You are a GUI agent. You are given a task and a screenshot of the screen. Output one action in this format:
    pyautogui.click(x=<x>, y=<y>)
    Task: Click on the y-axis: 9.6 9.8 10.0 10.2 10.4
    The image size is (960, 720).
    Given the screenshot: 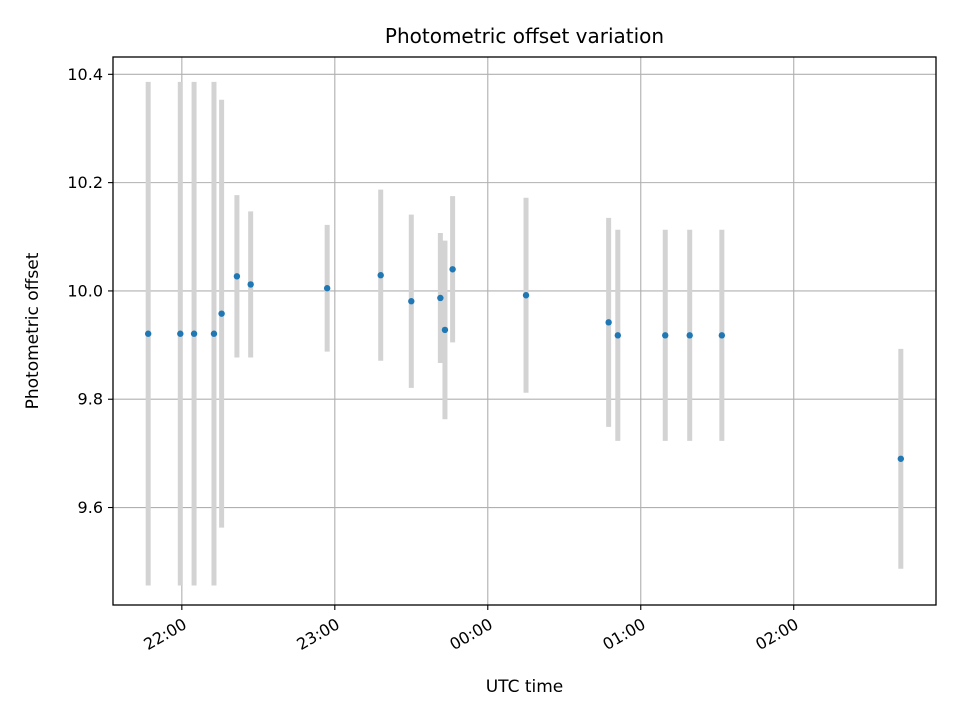 What is the action you would take?
    pyautogui.click(x=90, y=291)
    